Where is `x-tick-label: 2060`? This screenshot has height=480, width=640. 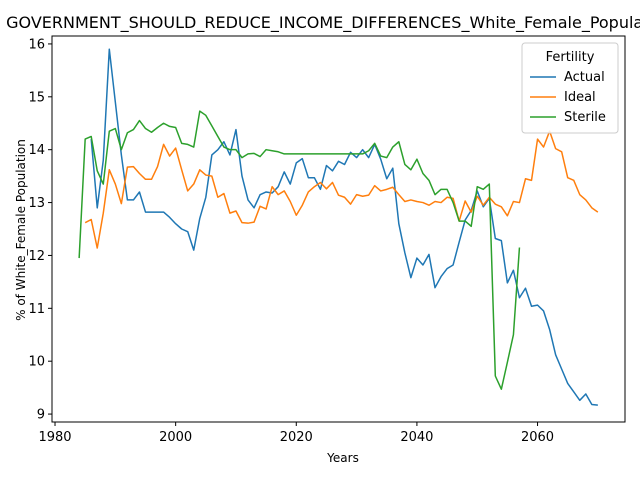
x-tick-label: 2060 is located at coordinates (537, 437).